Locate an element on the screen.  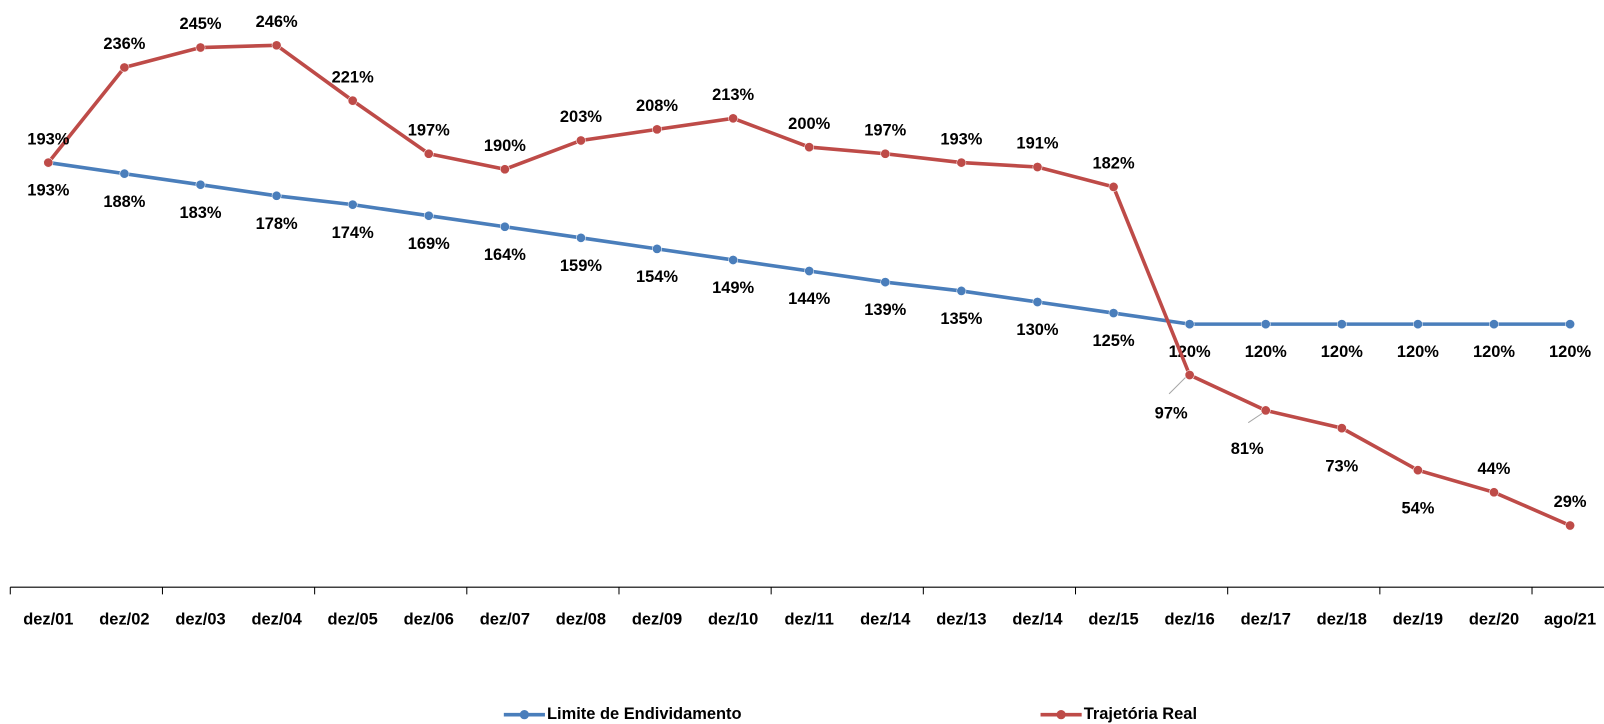
data-label: 164% is located at coordinates (505, 255).